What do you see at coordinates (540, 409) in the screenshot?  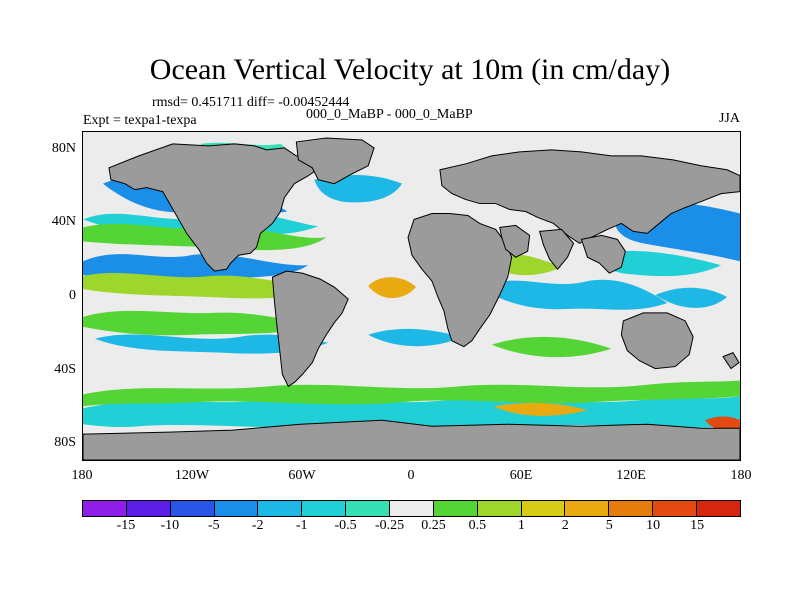 I see `southern-ocean-orange-spot` at bounding box center [540, 409].